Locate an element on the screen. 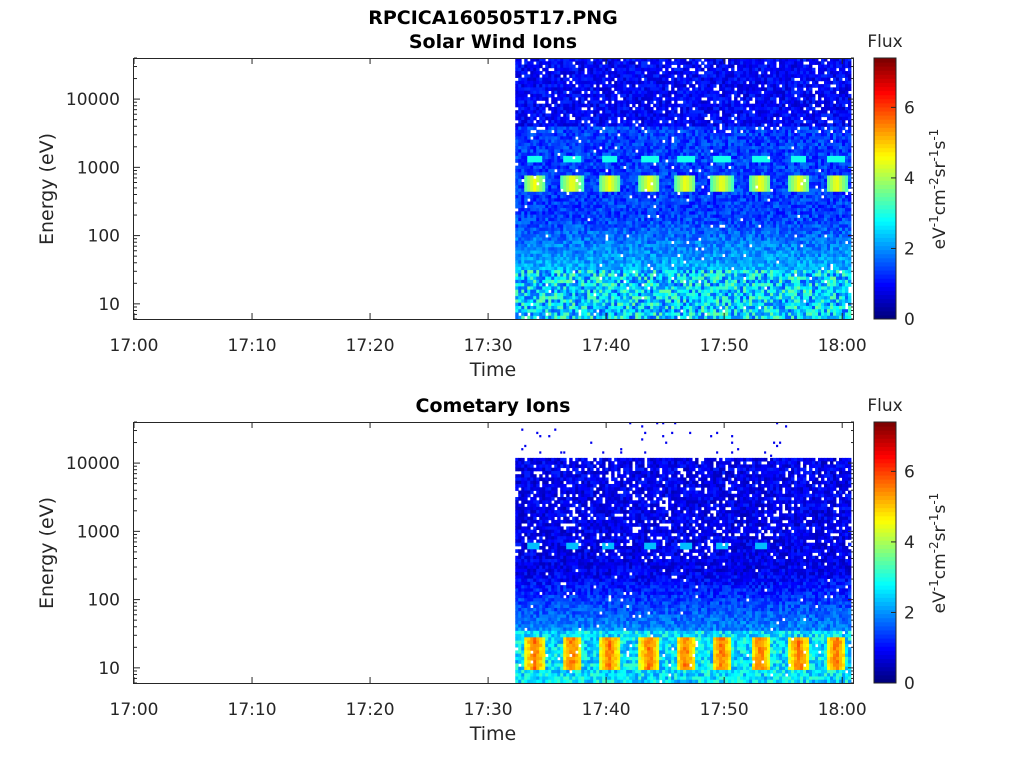 The height and width of the screenshot is (768, 1024). colorbar-label: Flux is located at coordinates (884, 42).